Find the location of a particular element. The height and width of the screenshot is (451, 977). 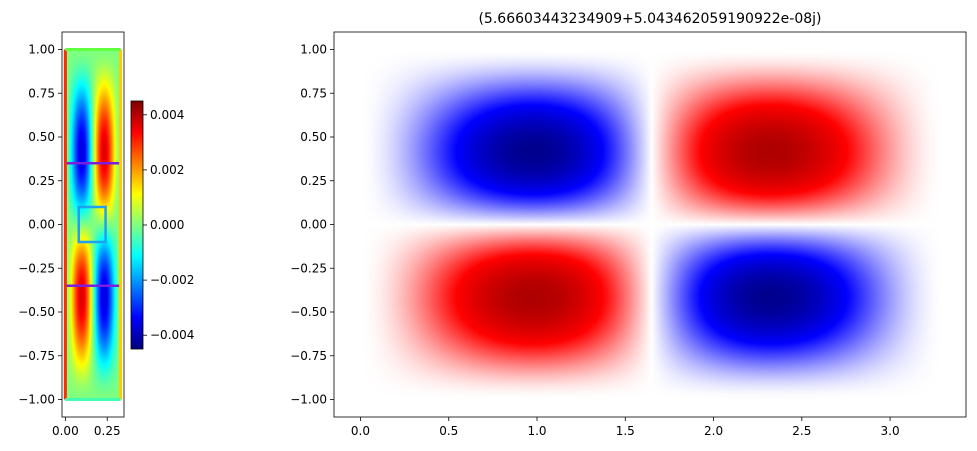

right-y-tick-label: −0.50 is located at coordinates (308, 312).